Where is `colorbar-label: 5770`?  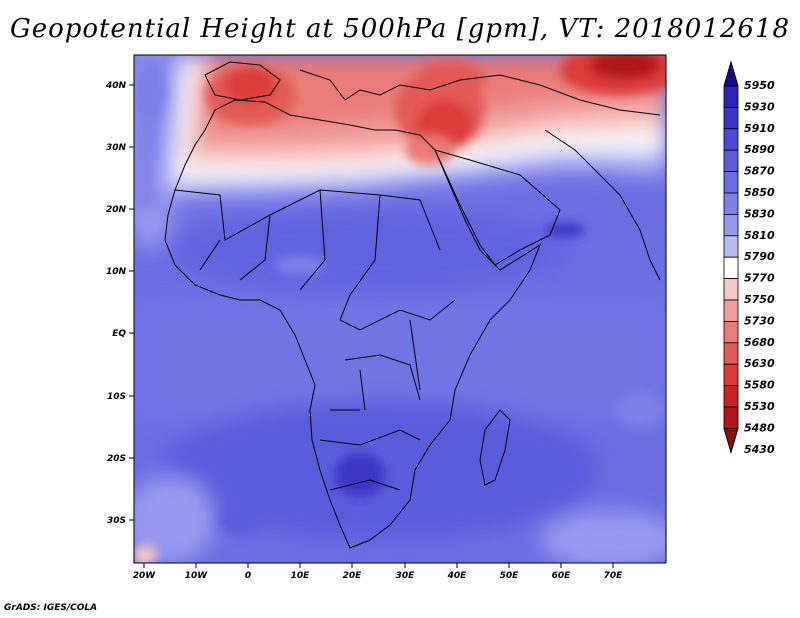 colorbar-label: 5770 is located at coordinates (759, 278).